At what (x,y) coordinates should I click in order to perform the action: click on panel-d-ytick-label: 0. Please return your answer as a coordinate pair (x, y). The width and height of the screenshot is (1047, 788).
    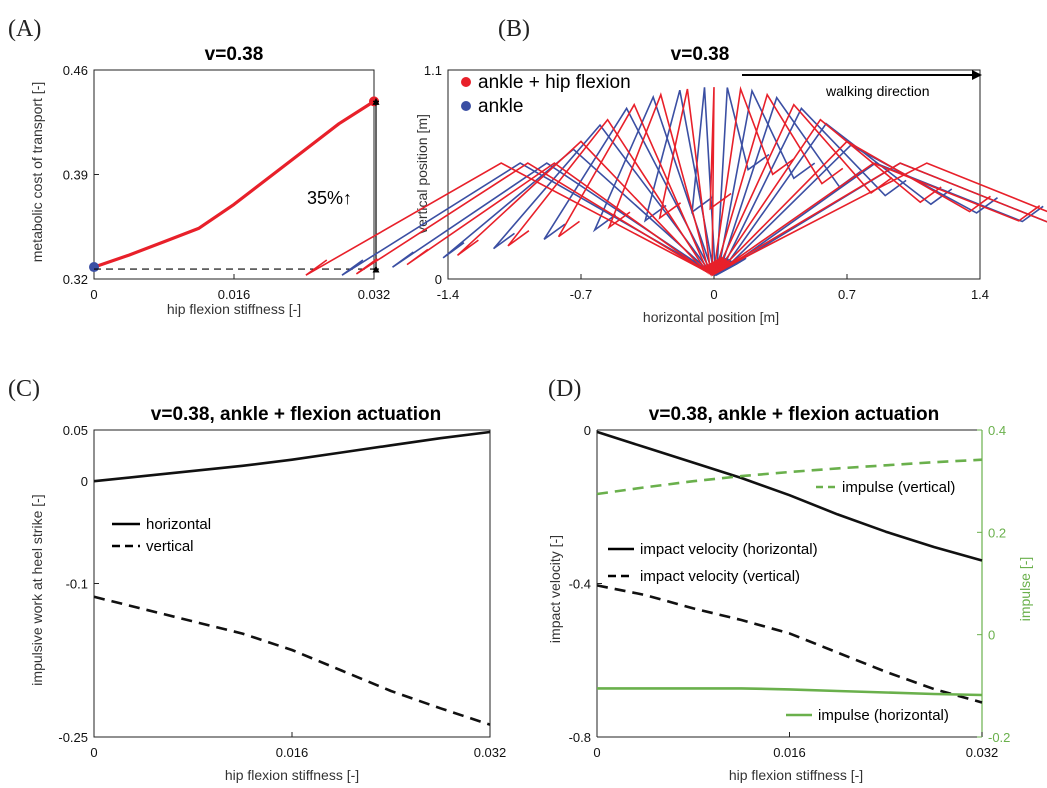
    Looking at the image, I should click on (587, 430).